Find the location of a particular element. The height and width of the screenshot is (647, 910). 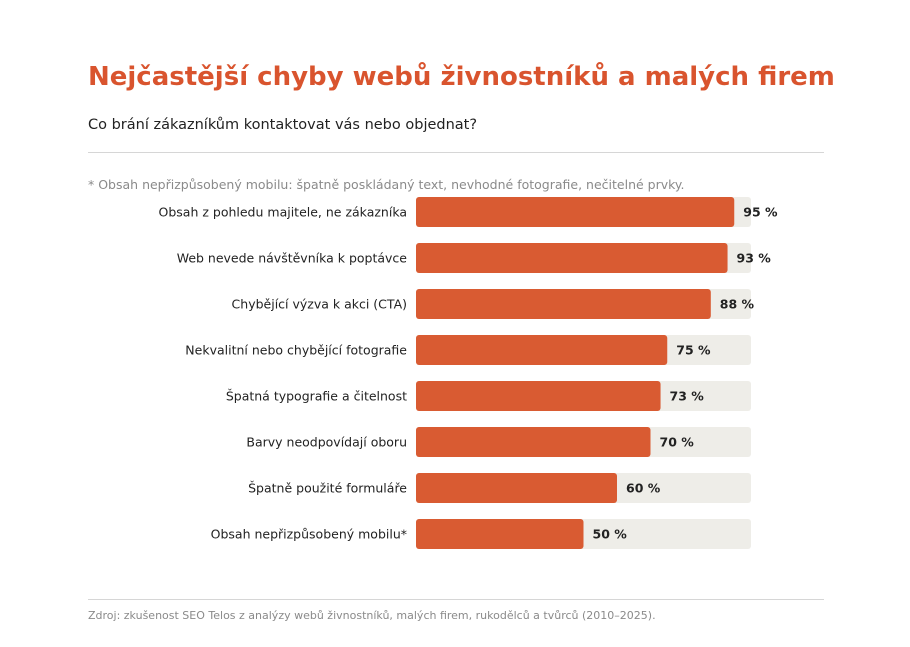

top-divider is located at coordinates (456, 152).